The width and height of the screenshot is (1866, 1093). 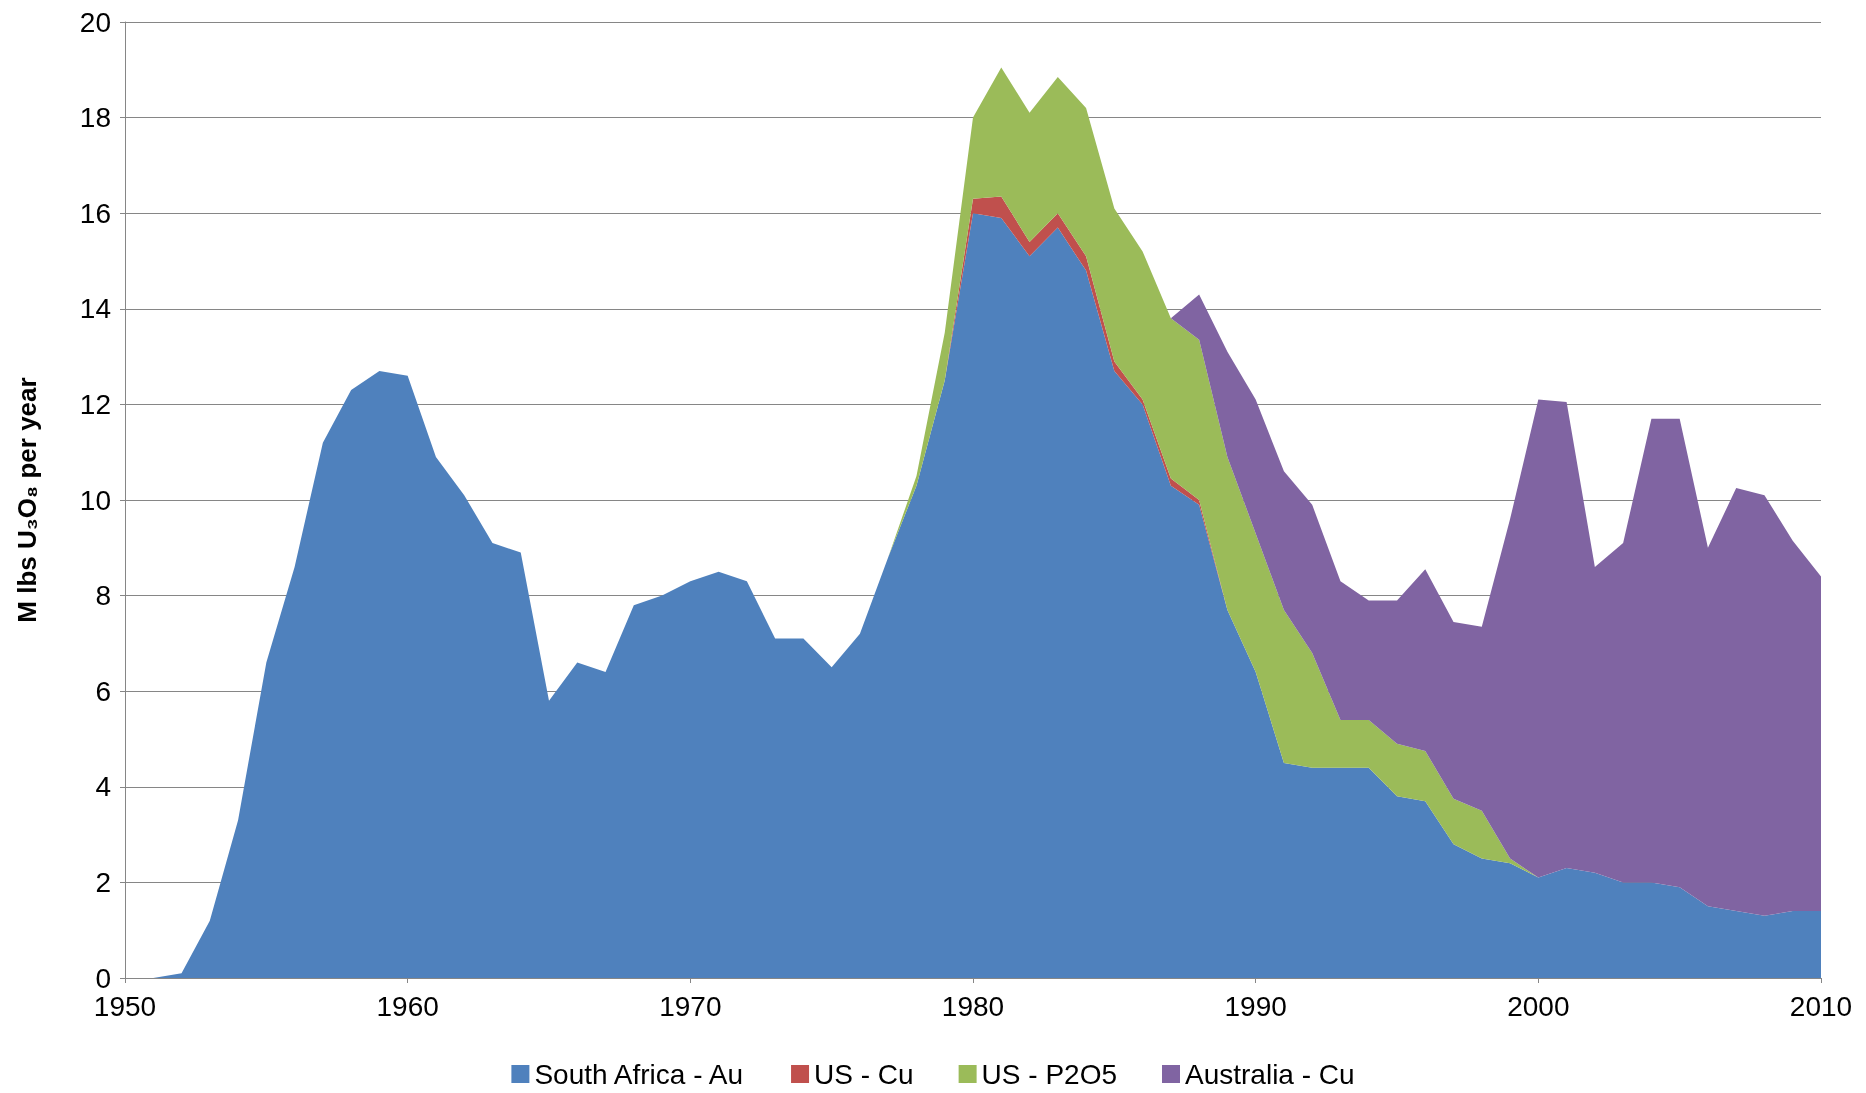 What do you see at coordinates (95, 22) in the screenshot?
I see `y-tick-label: 20` at bounding box center [95, 22].